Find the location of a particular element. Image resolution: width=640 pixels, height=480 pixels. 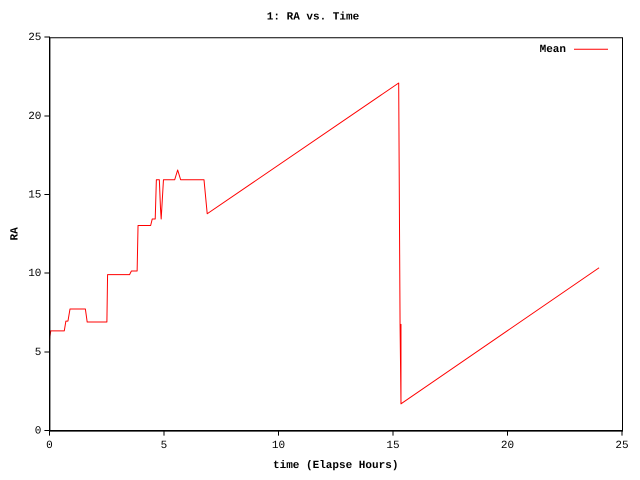

x-tick-label: 0 is located at coordinates (49, 446).